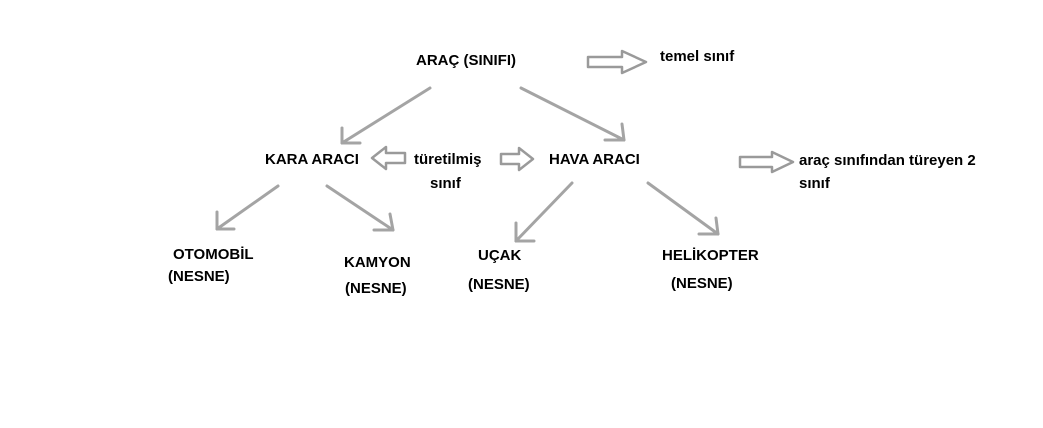  I want to click on node-air-vehicle: HAVA ARACI, so click(594, 159).